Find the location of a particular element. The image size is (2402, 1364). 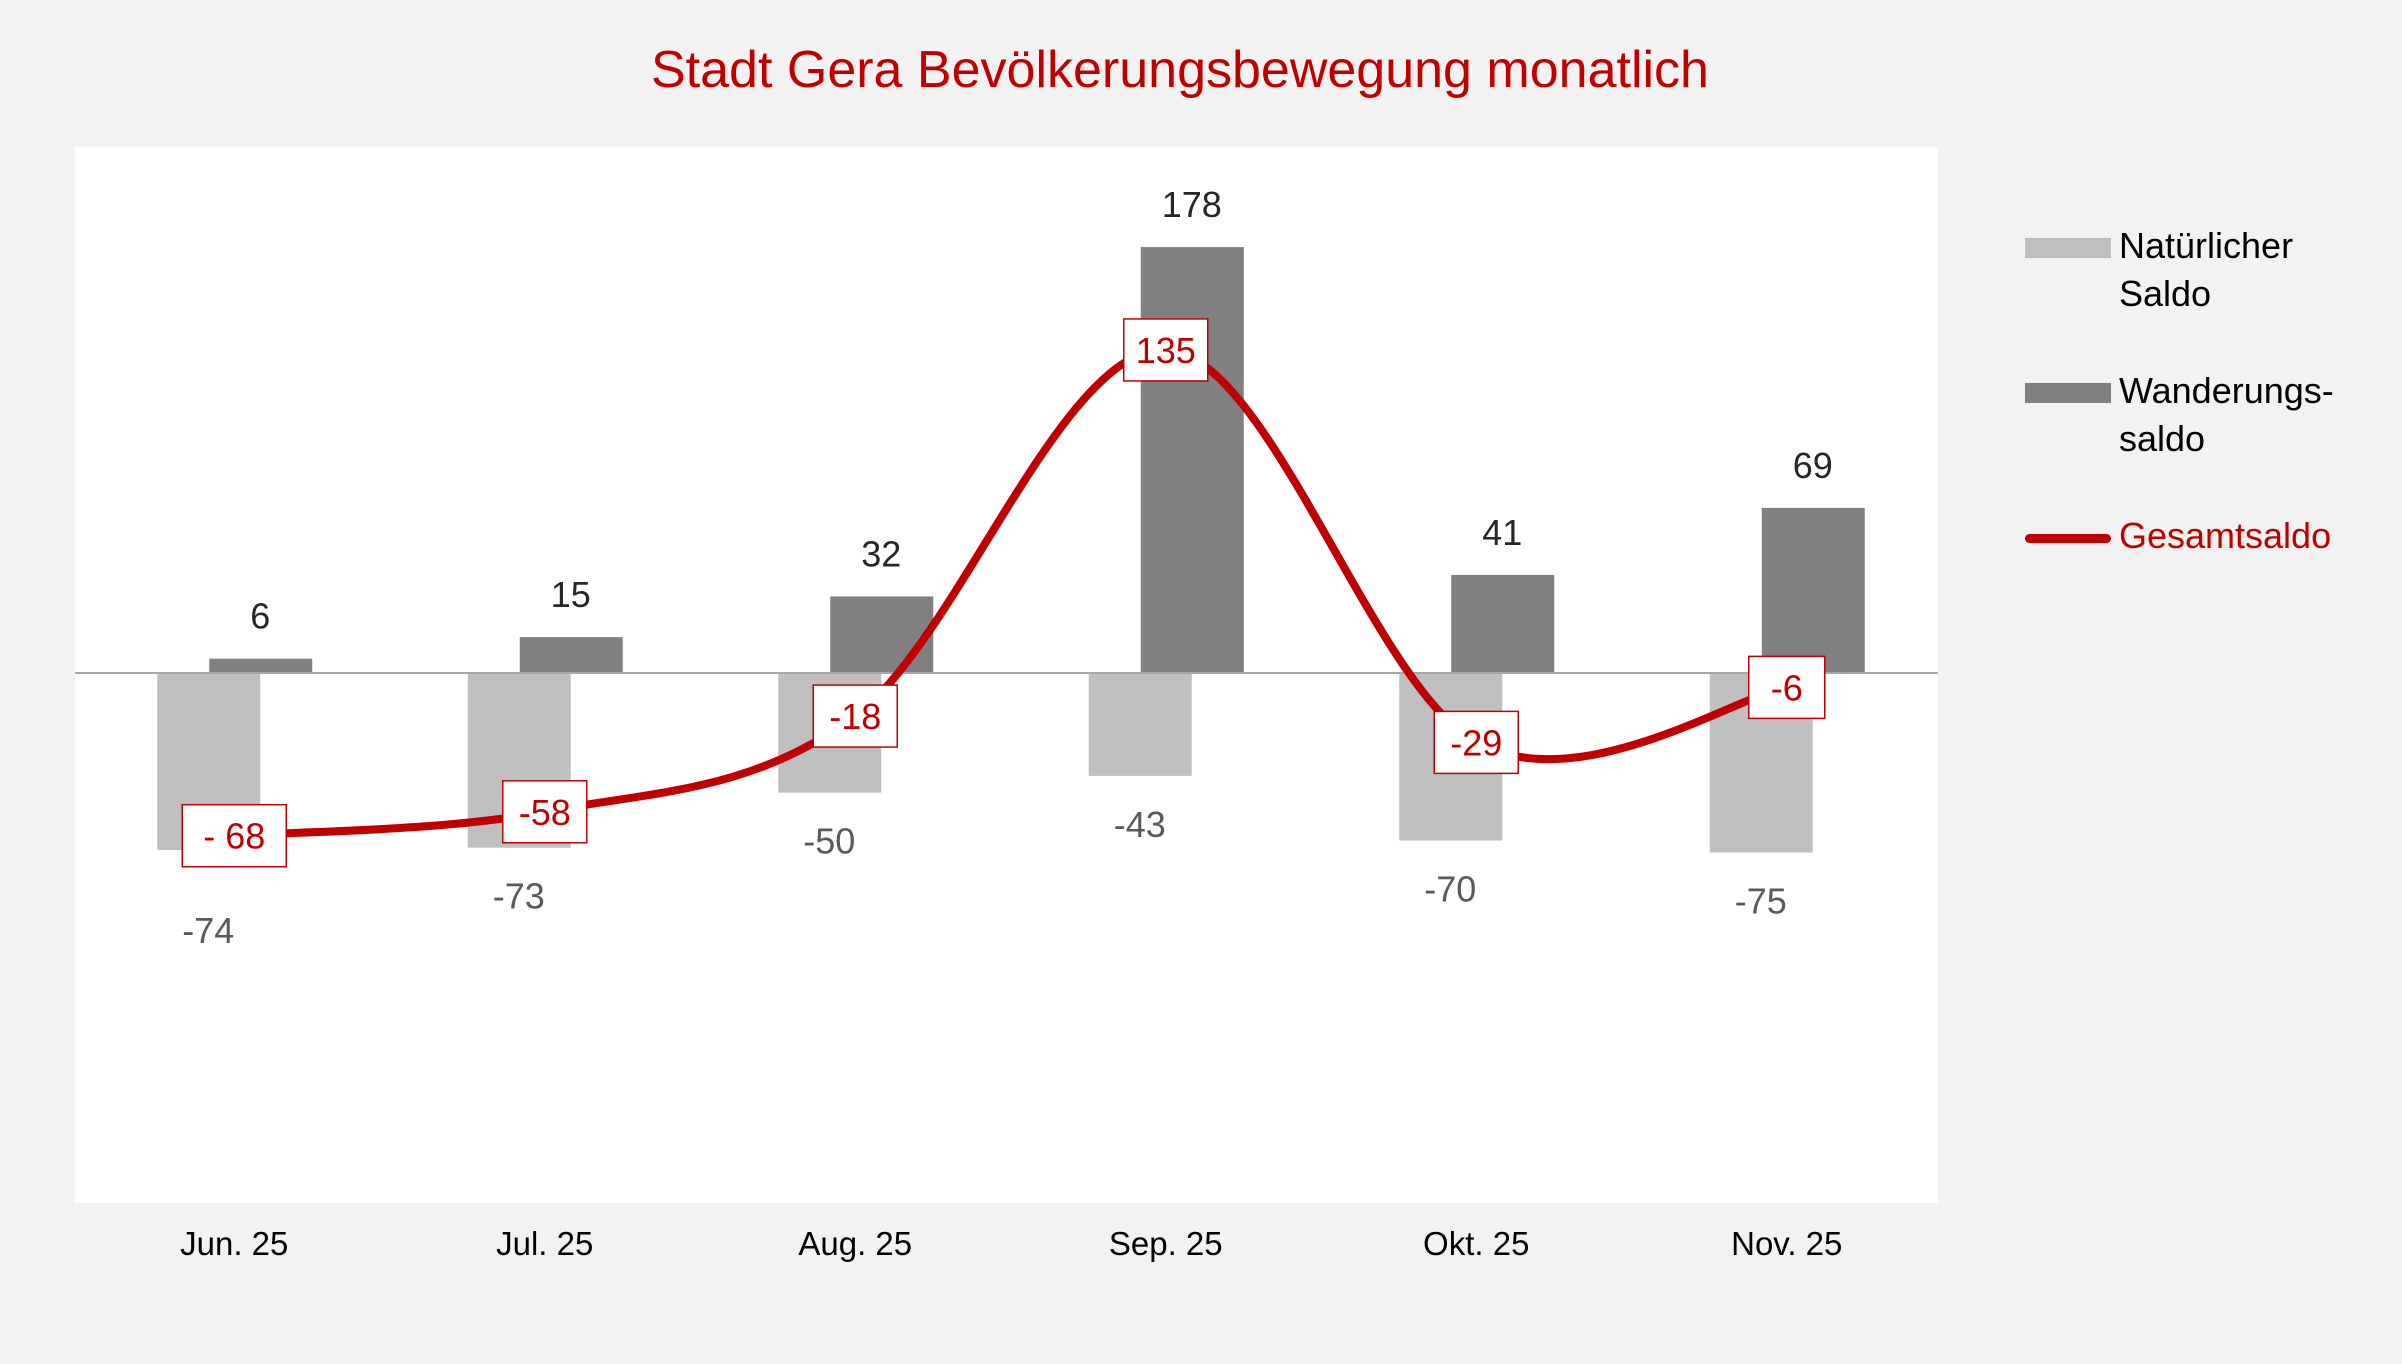

data-label-text: 135 is located at coordinates (1166, 350).